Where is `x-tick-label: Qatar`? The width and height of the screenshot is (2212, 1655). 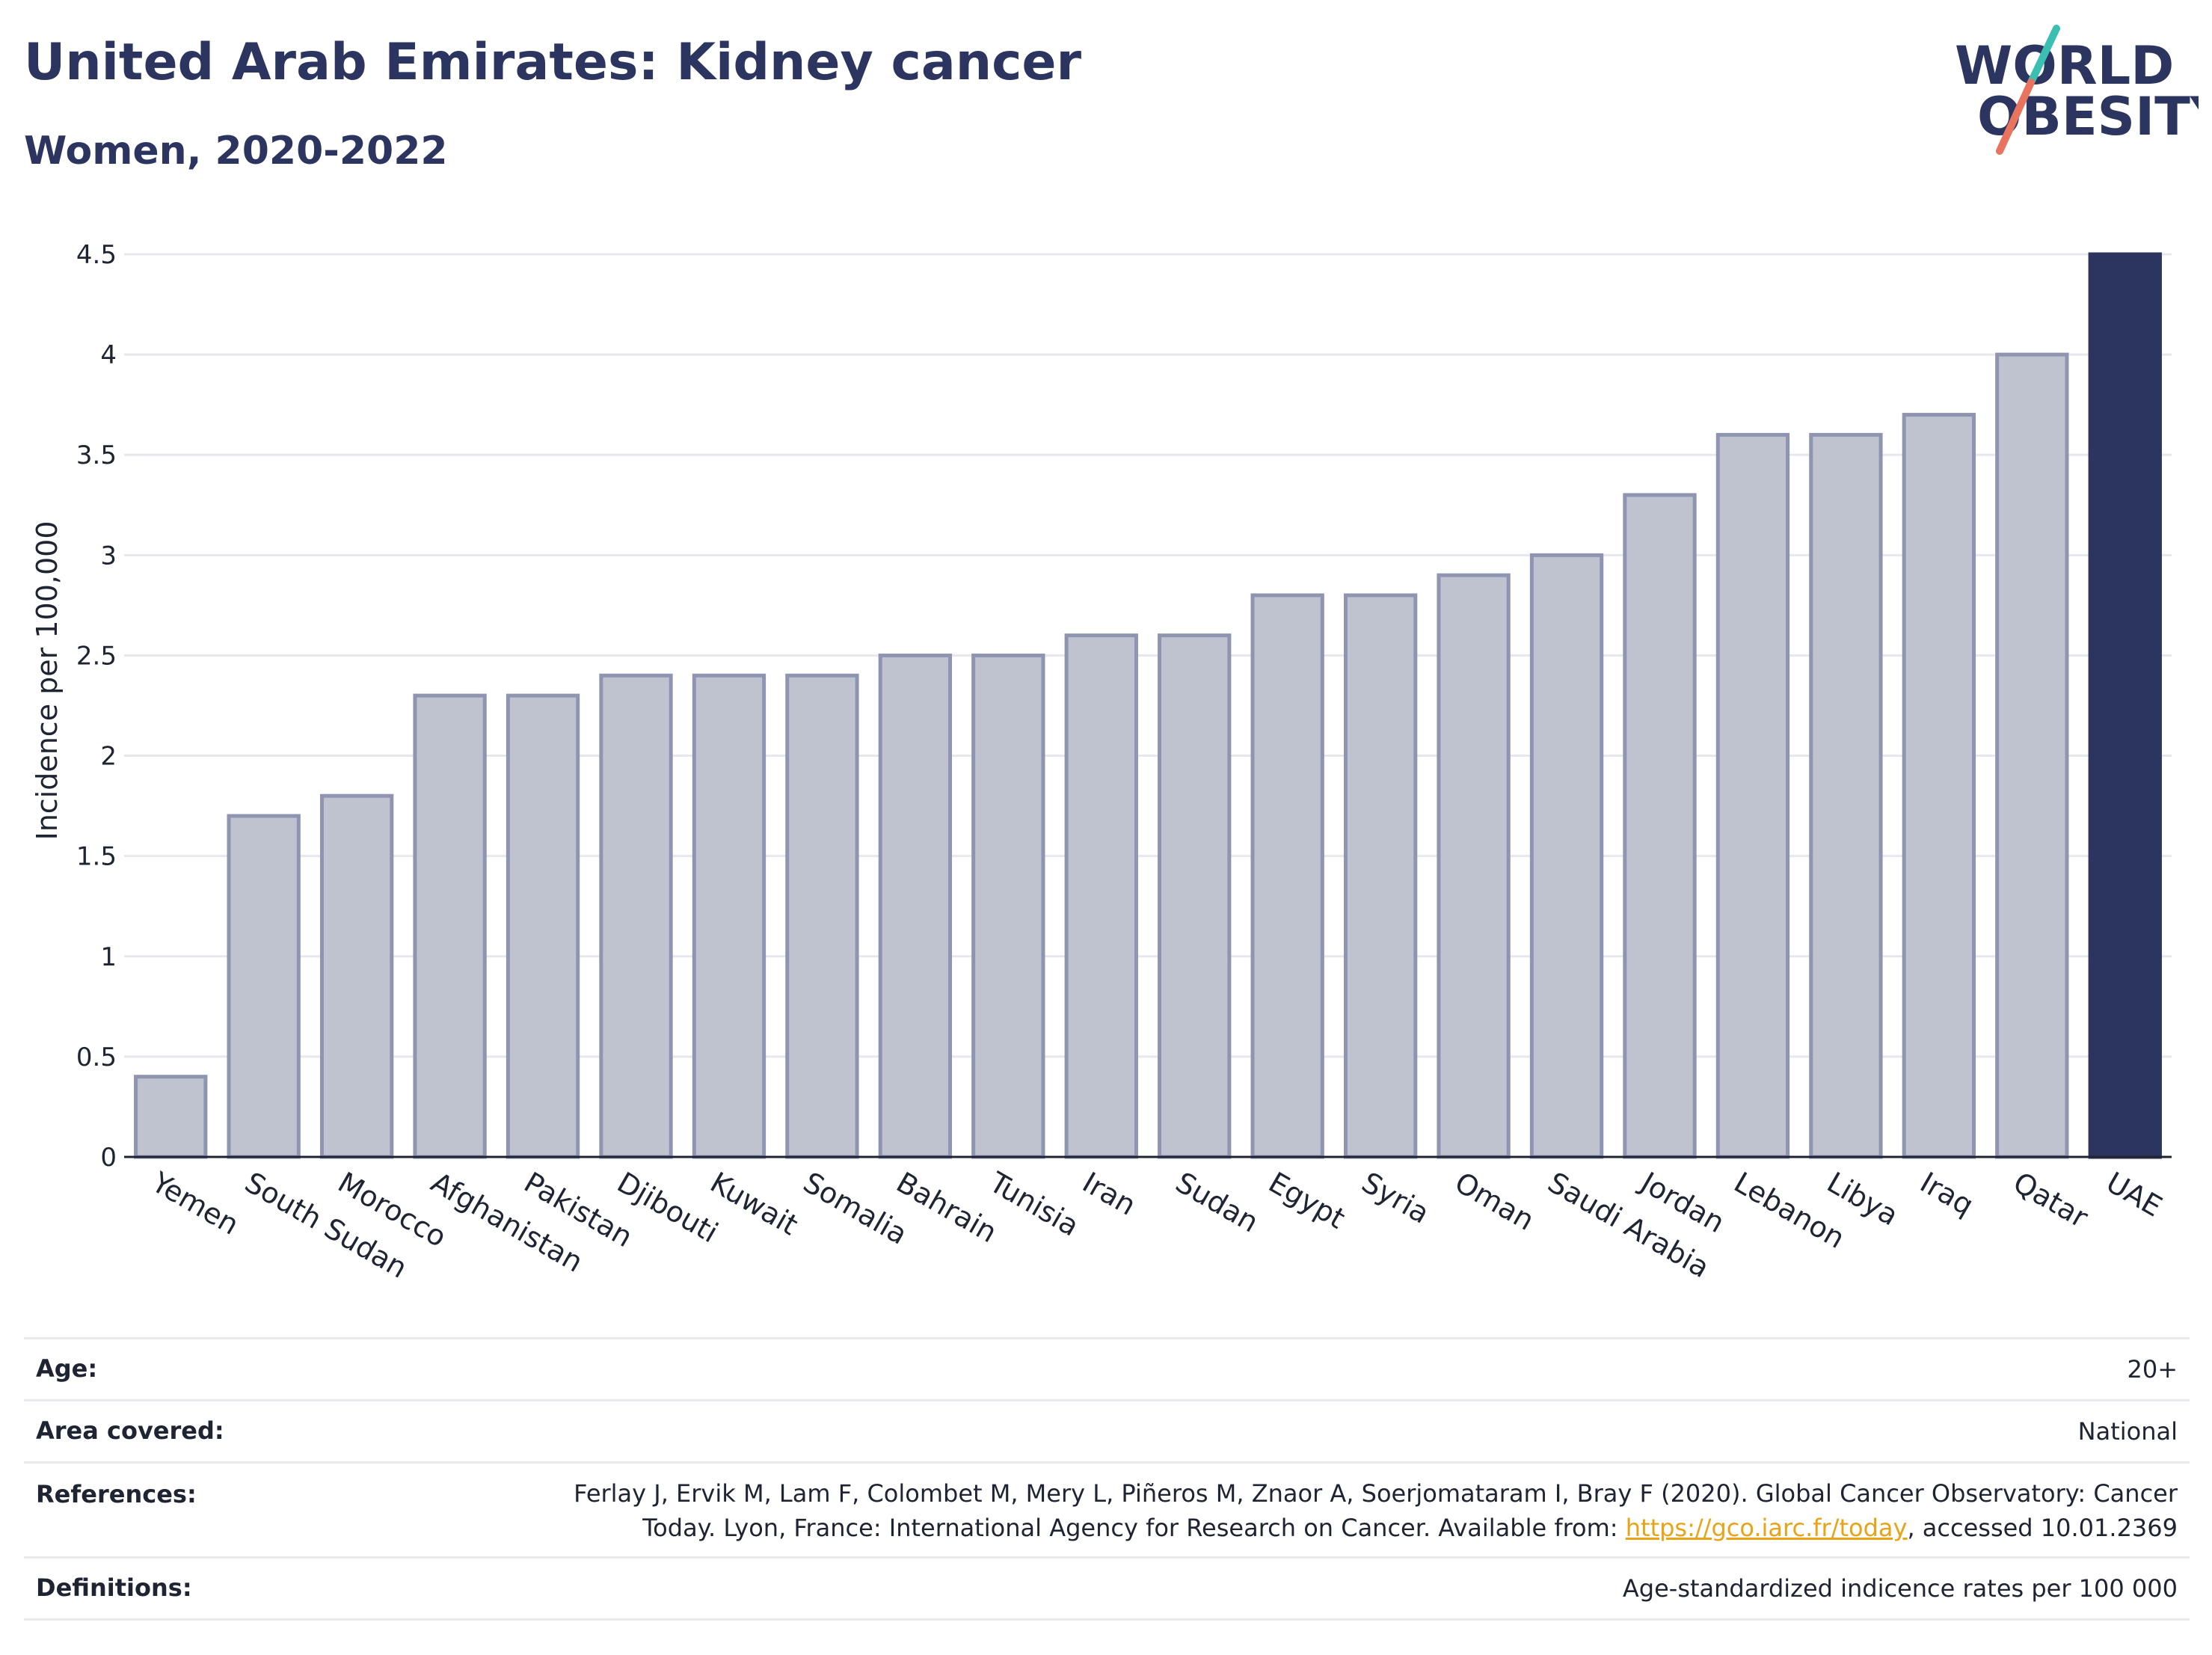 x-tick-label: Qatar is located at coordinates (2051, 1200).